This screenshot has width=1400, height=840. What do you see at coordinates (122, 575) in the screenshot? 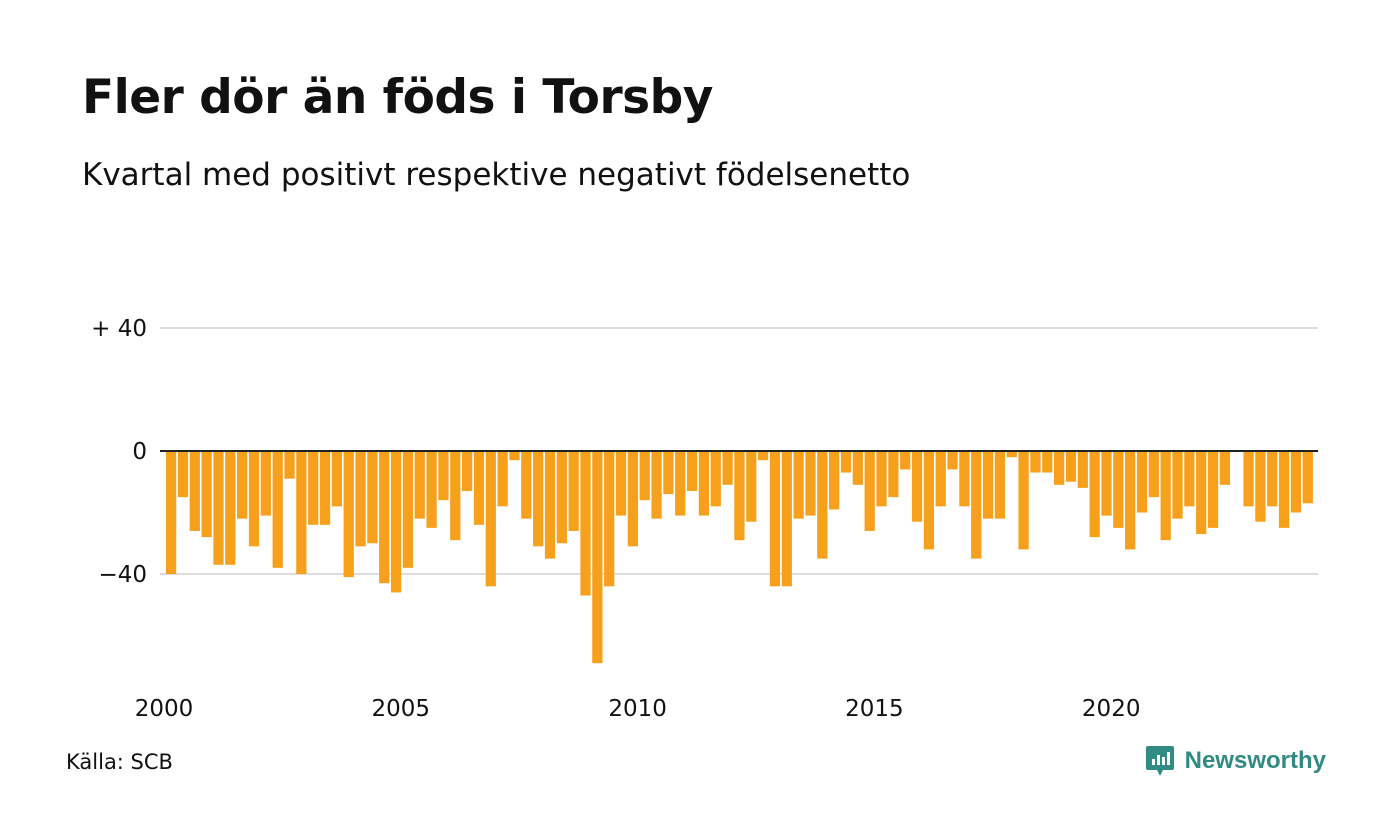
I see `y-tick-label: −40` at bounding box center [122, 575].